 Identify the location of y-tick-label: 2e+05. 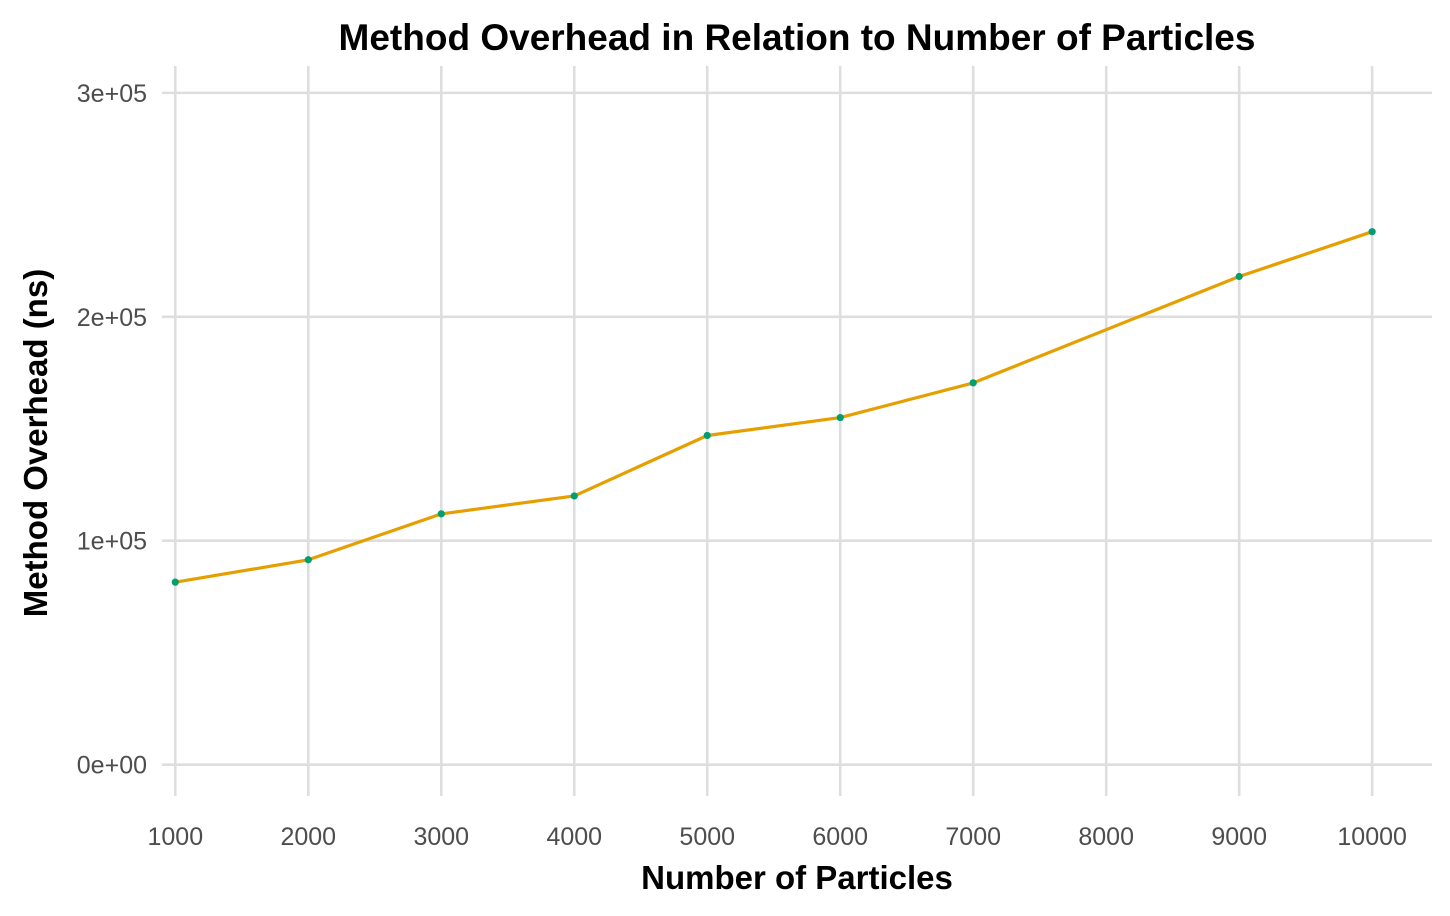
(112, 318).